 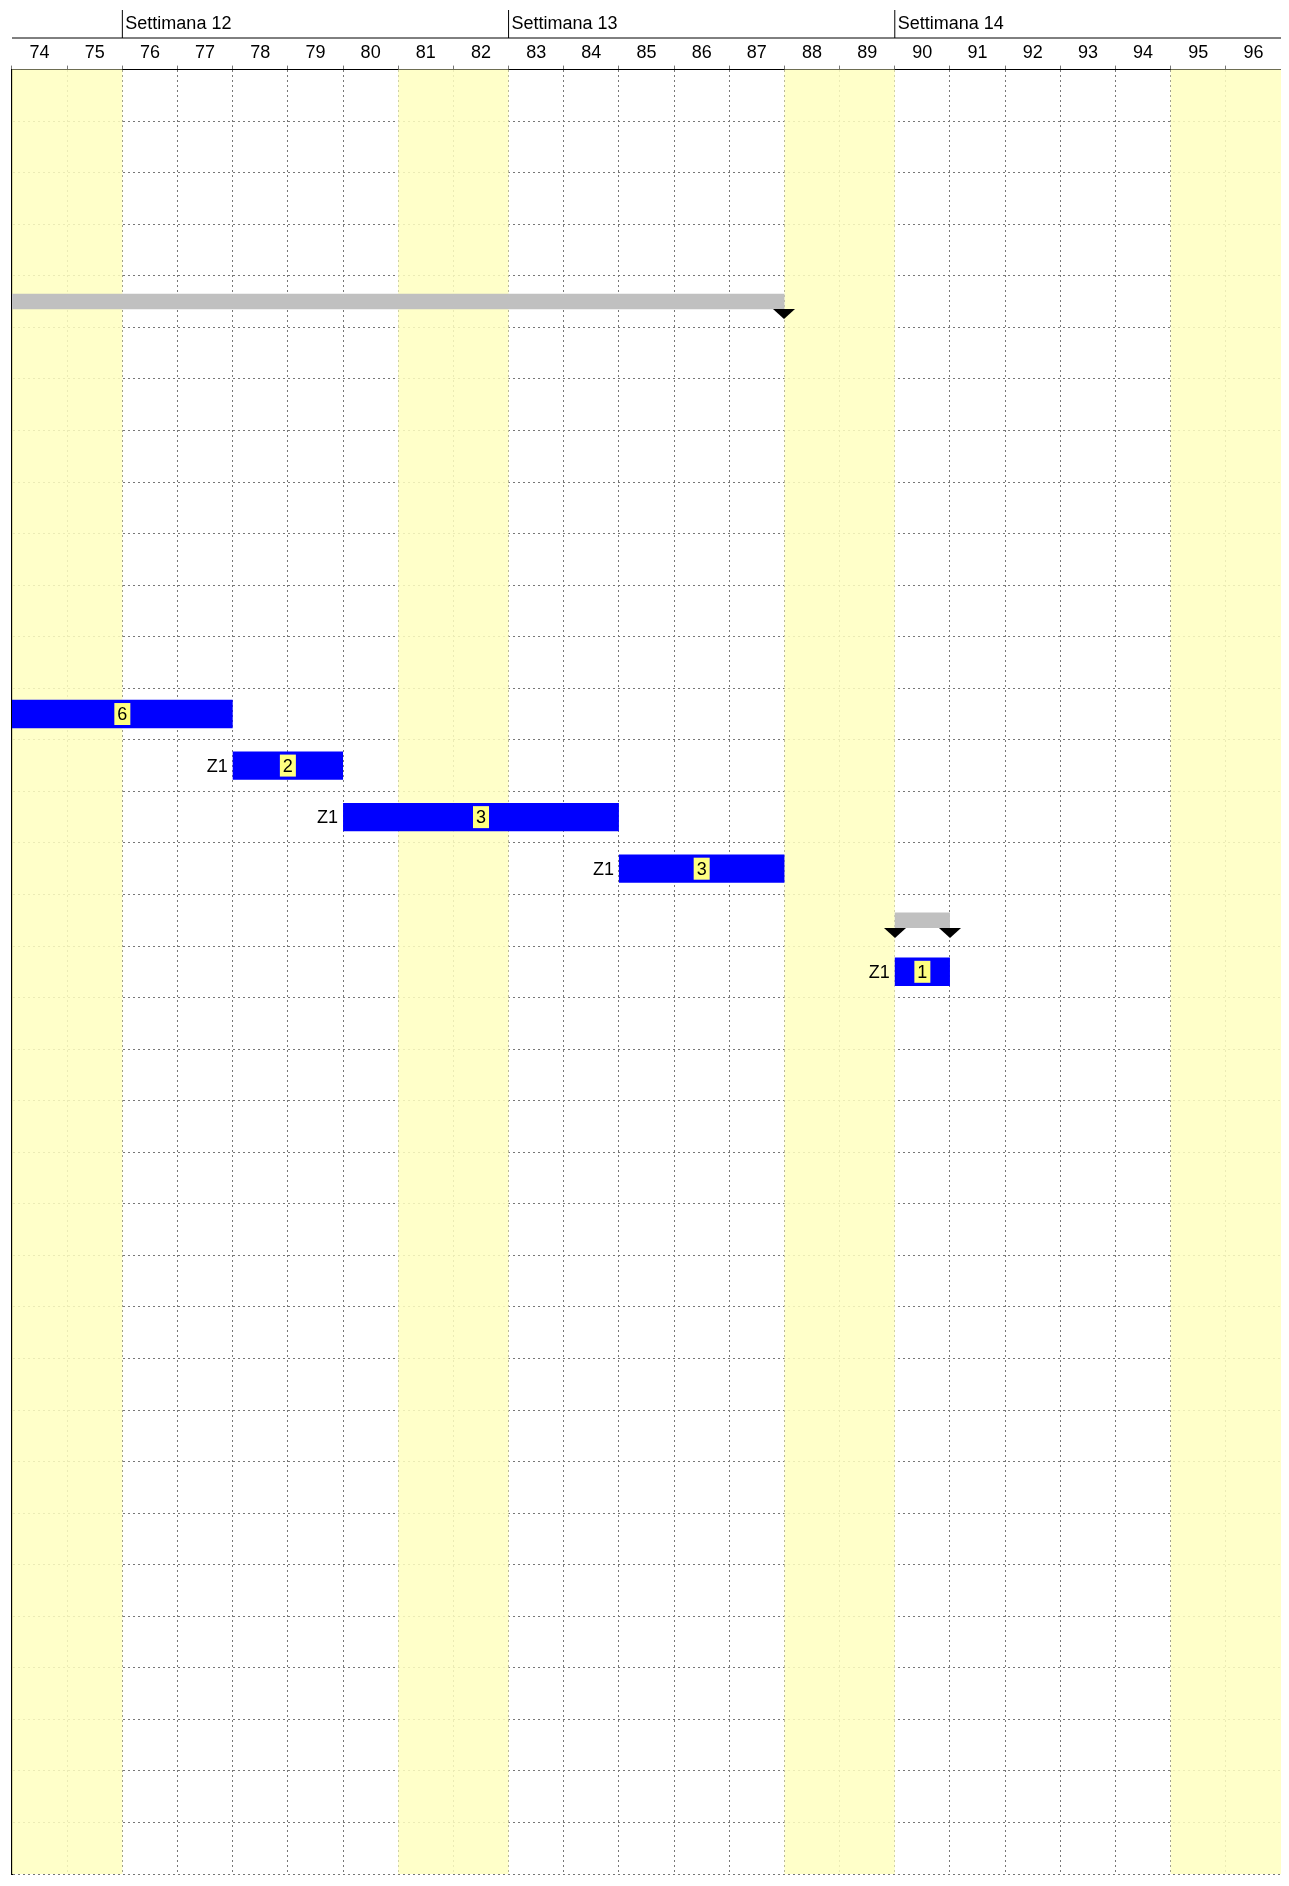 What do you see at coordinates (701, 51) in the screenshot?
I see `x-tick-label: 86` at bounding box center [701, 51].